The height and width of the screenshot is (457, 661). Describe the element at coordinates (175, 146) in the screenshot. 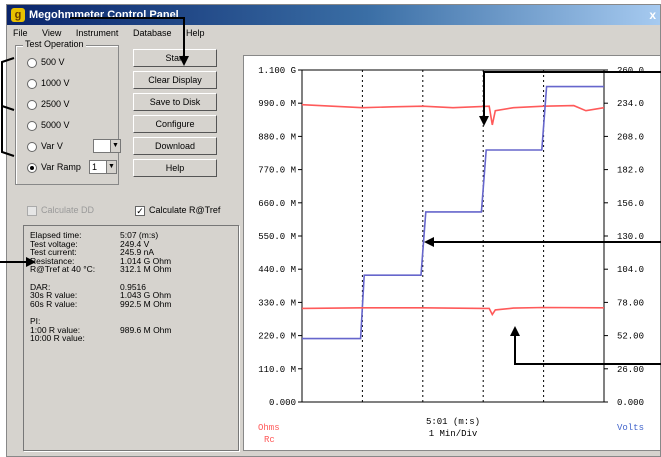

I see `download-button: Download` at that location.